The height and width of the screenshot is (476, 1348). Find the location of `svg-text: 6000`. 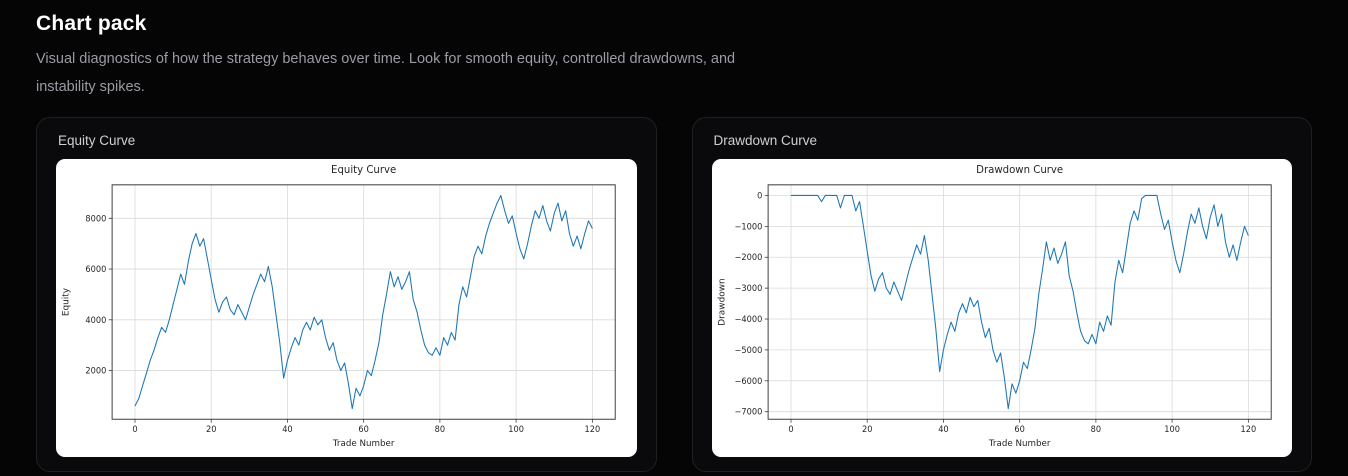

svg-text: 6000 is located at coordinates (95, 269).